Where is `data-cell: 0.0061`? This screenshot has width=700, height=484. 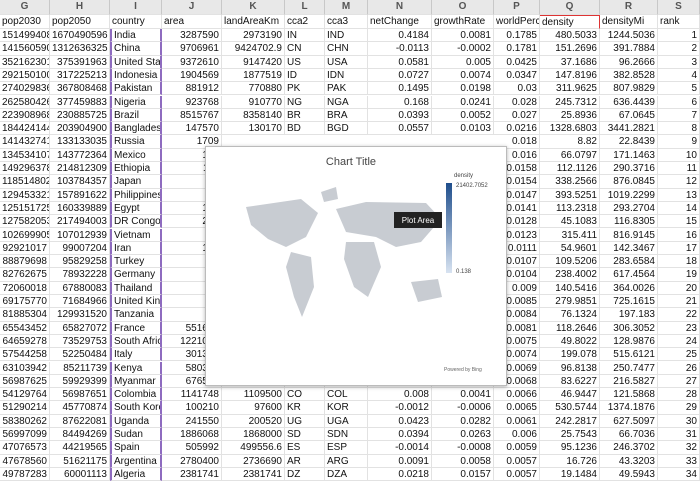
data-cell: 0.0061 is located at coordinates (517, 421).